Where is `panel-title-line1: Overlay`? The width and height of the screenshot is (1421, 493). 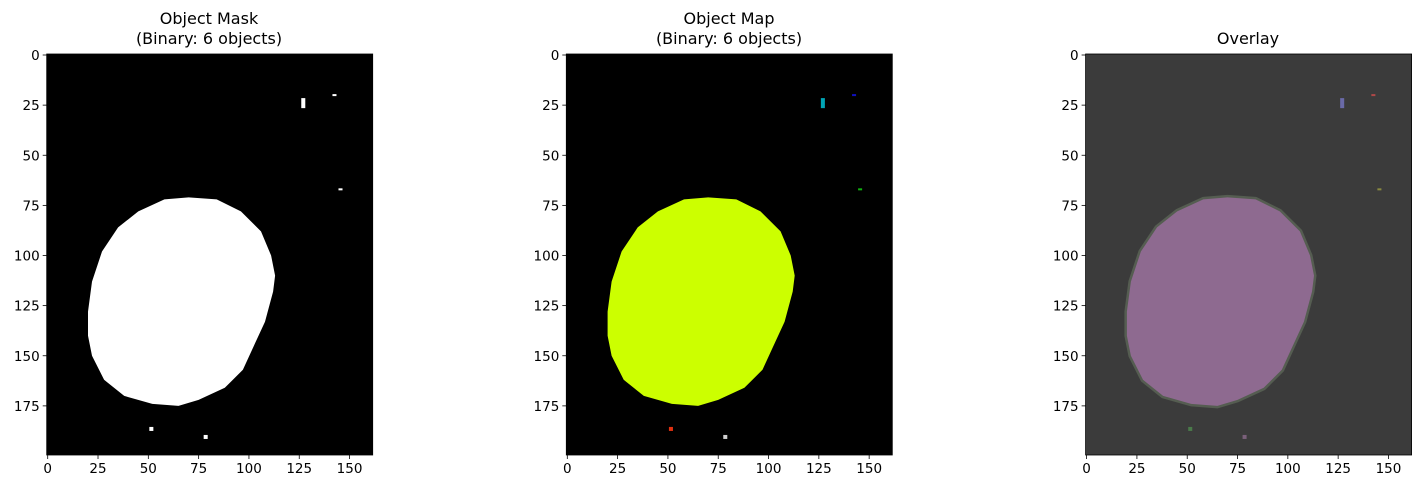 panel-title-line1: Overlay is located at coordinates (1248, 38).